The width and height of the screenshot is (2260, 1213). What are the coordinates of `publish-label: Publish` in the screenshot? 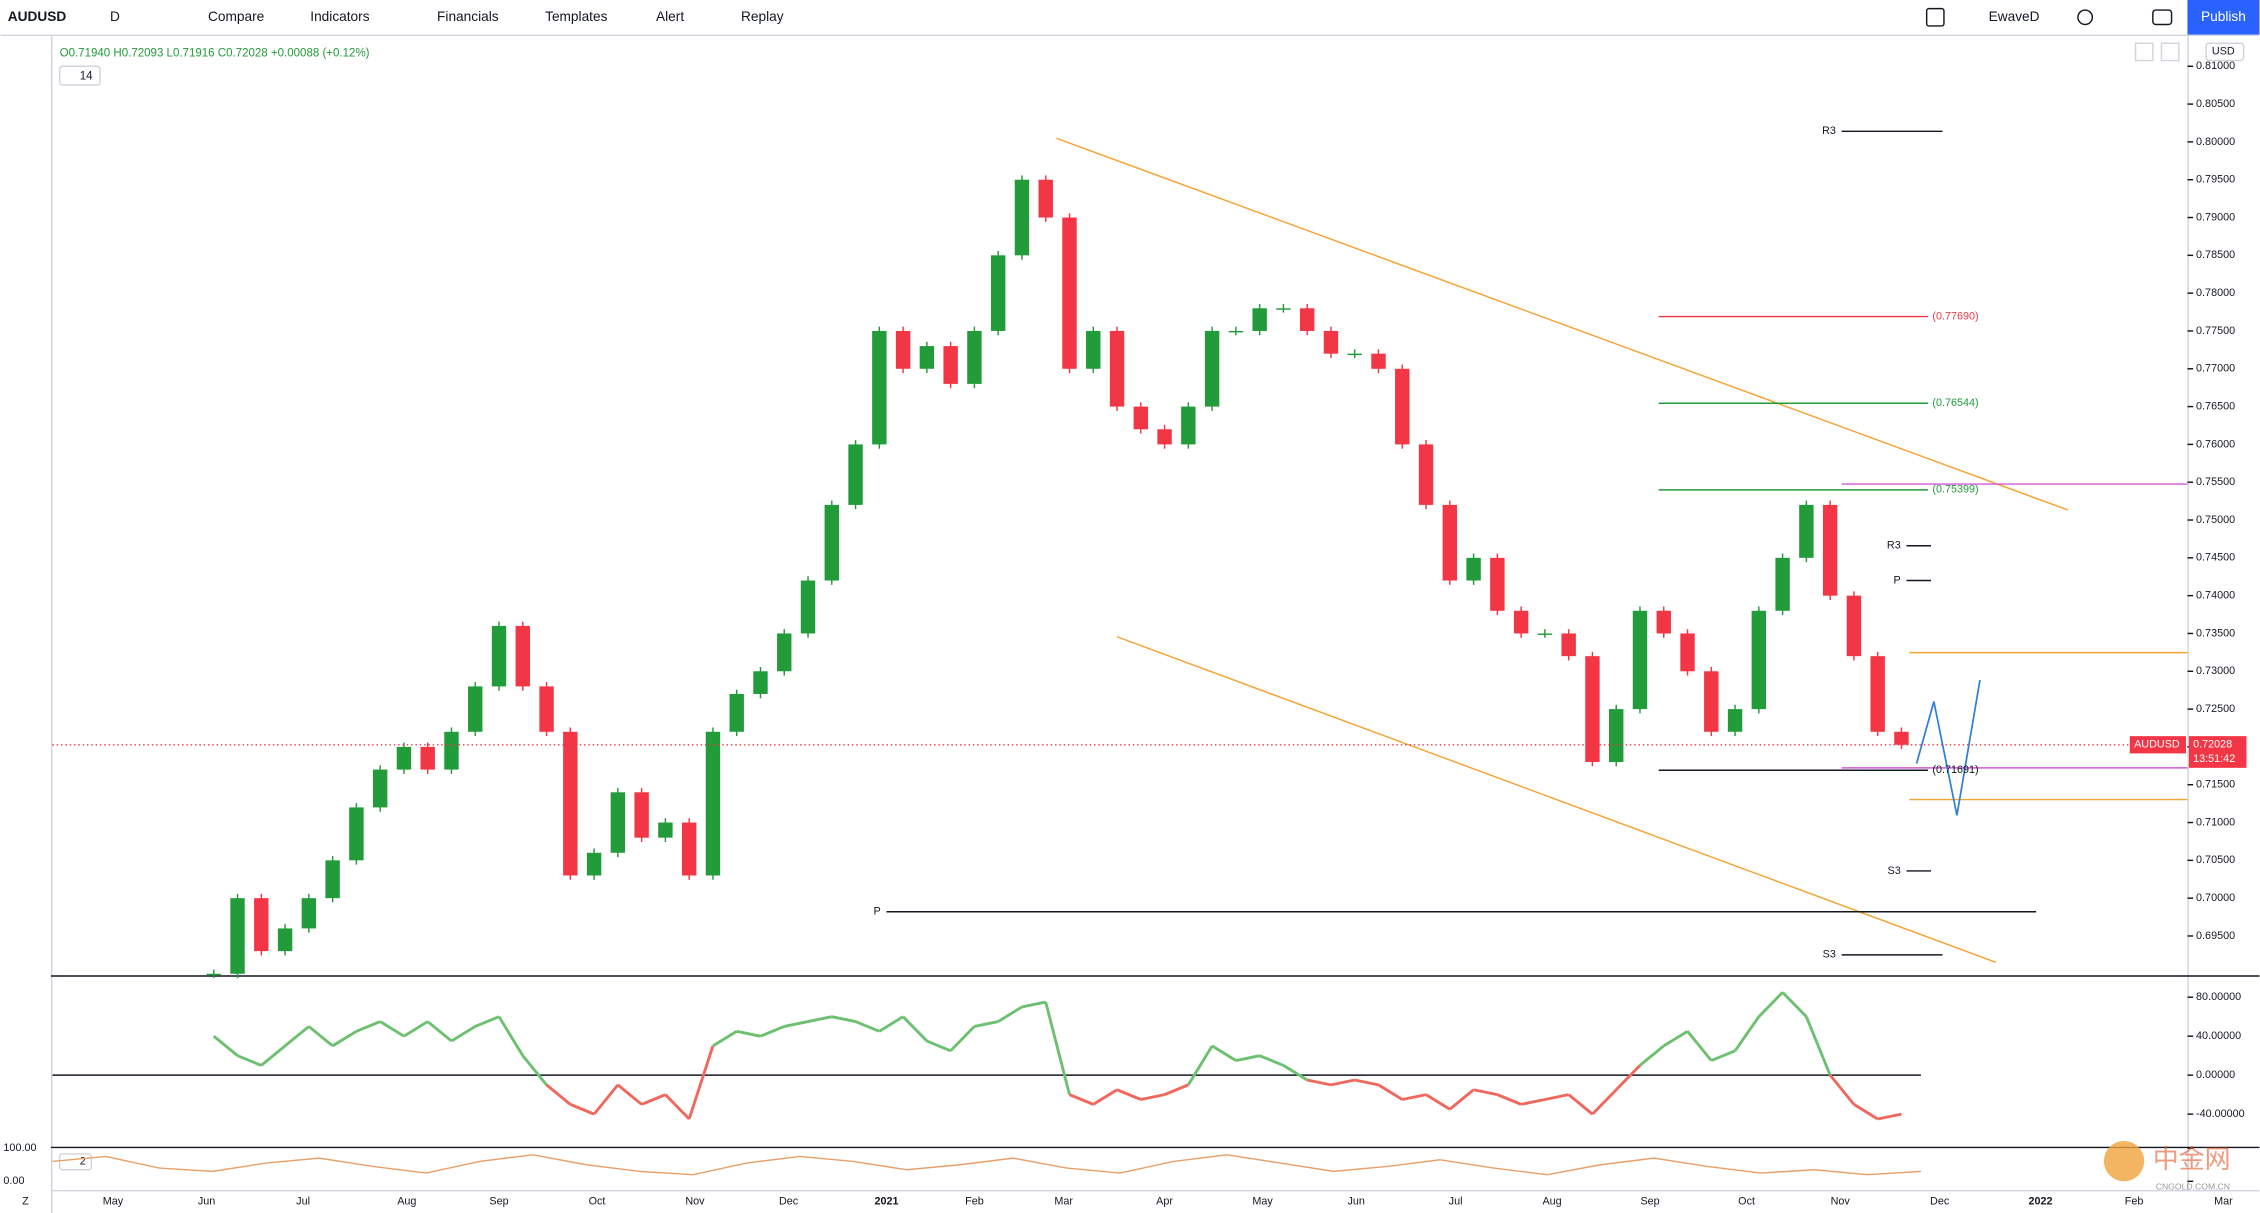 It's located at (2223, 16).